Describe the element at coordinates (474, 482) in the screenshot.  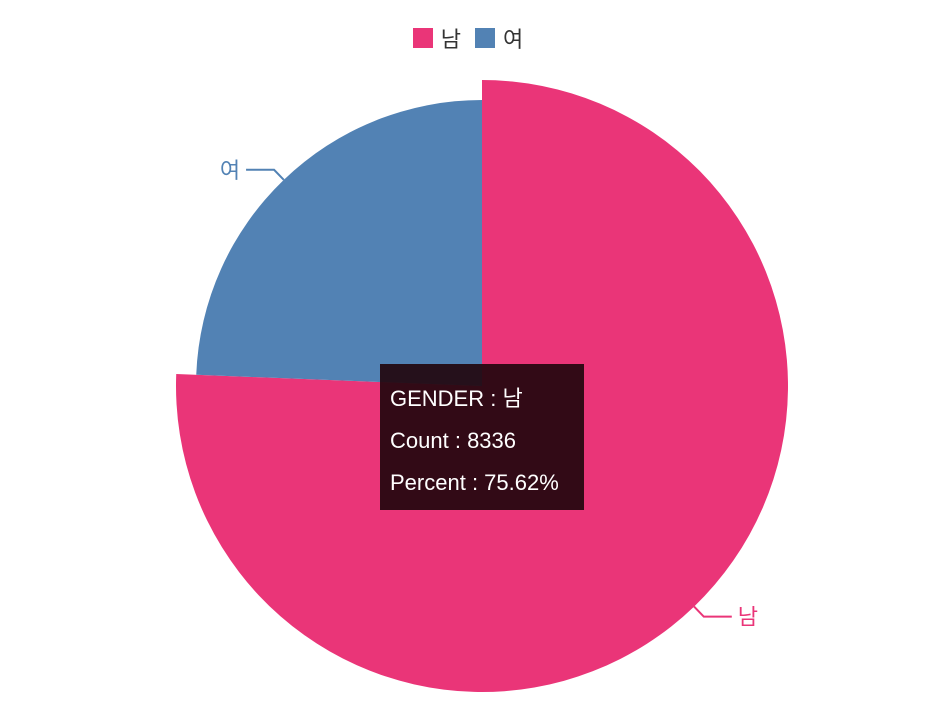
I see `tooltip-percent-row: Percent : 75.62%` at that location.